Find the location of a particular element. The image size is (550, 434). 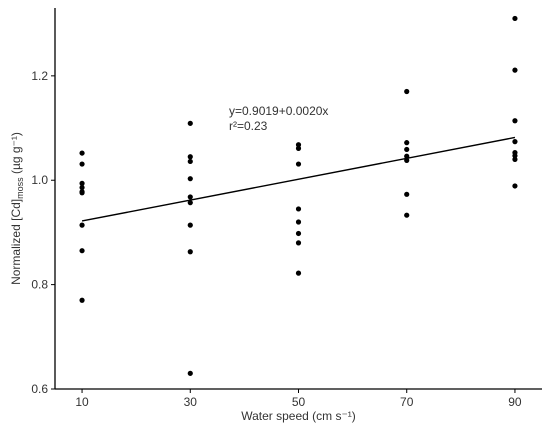

x-tick-label: 50 is located at coordinates (299, 402).